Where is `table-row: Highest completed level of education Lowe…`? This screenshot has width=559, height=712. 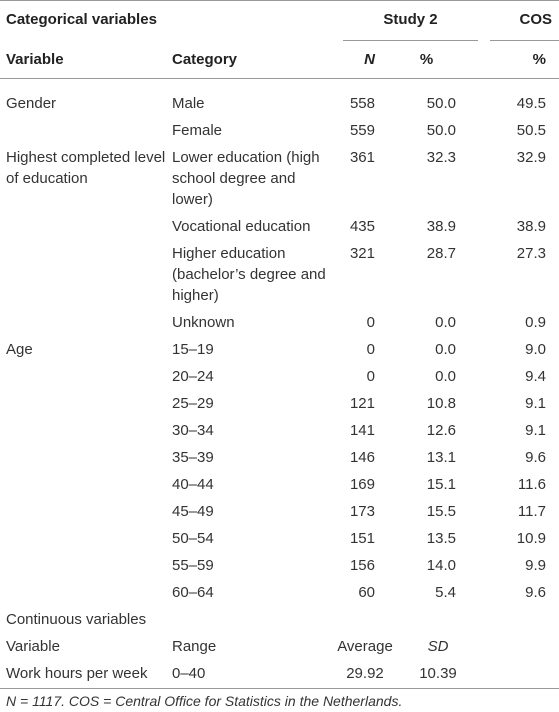 table-row: Highest completed level of education Lowe… is located at coordinates (279, 178).